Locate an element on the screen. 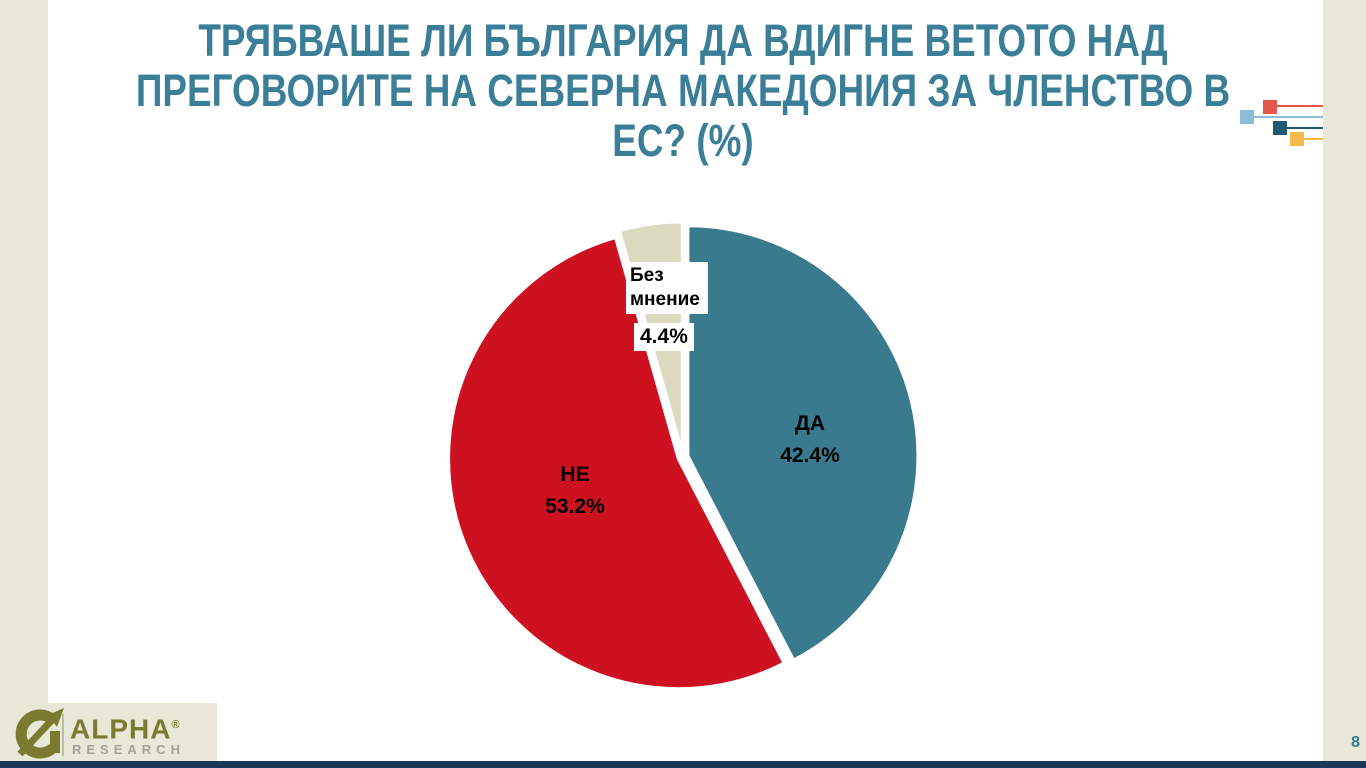 This screenshot has width=1366, height=768. page-number: 8 is located at coordinates (1355, 742).